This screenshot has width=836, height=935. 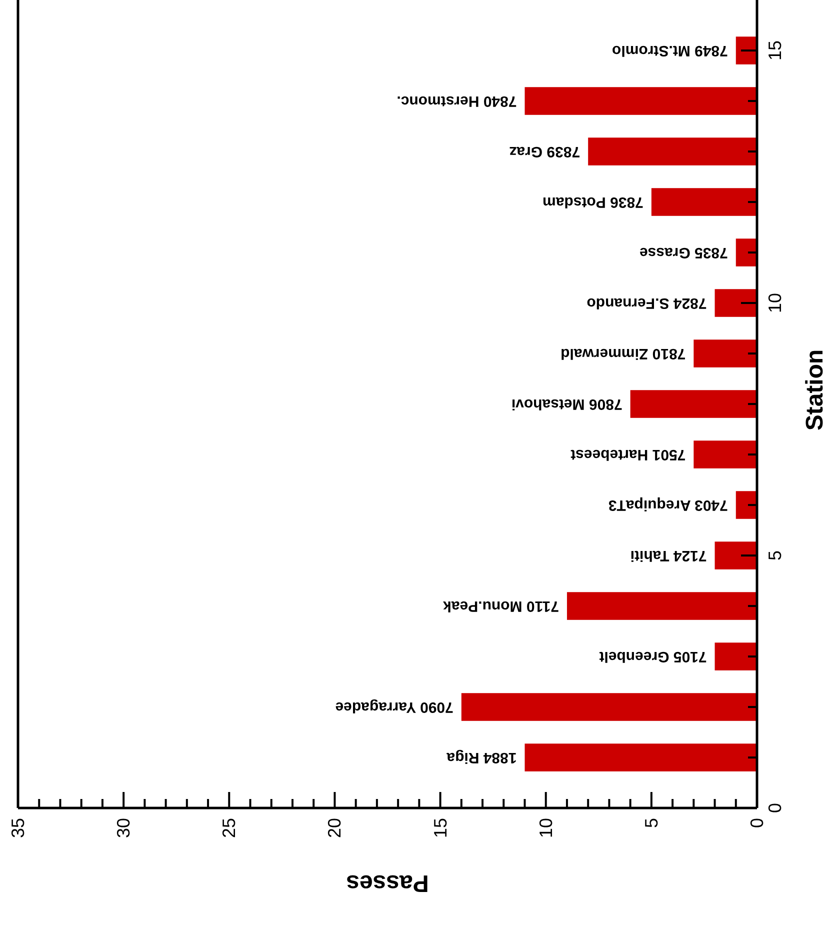 What do you see at coordinates (334, 828) in the screenshot?
I see `x-tick-label: 20` at bounding box center [334, 828].